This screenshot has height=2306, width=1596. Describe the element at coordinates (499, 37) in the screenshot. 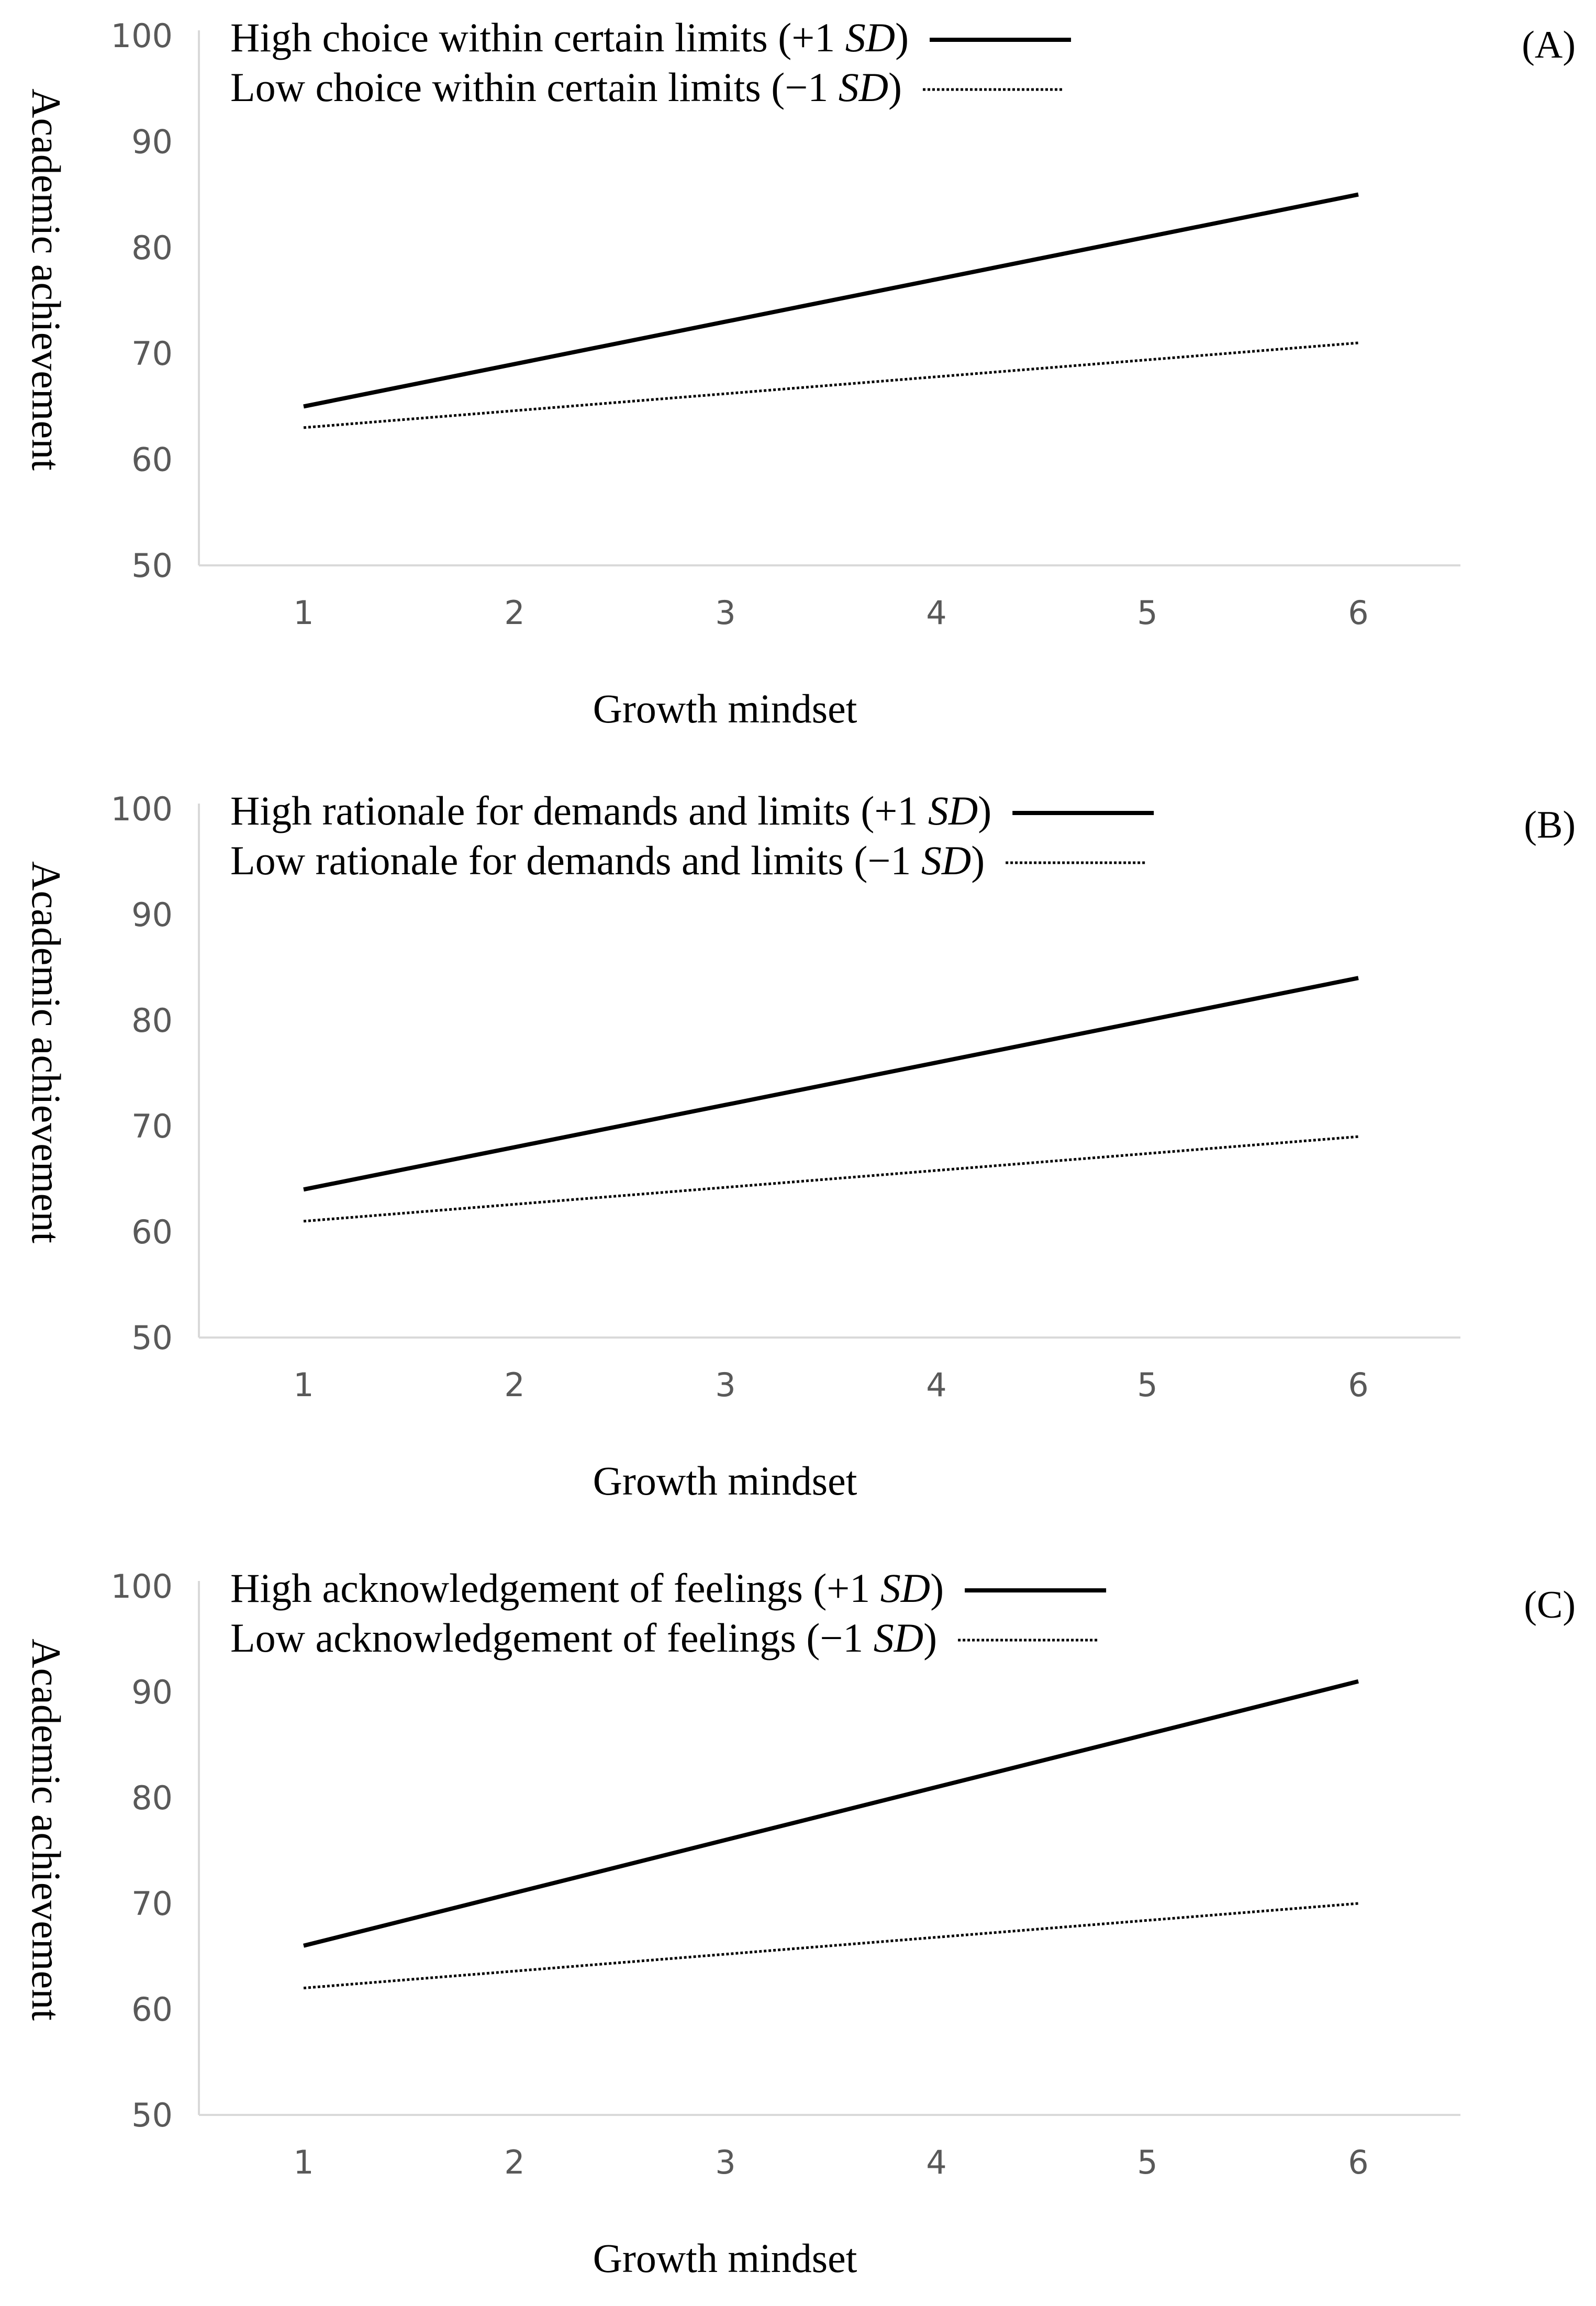

I see `legend-name: High choice within certain limits` at that location.